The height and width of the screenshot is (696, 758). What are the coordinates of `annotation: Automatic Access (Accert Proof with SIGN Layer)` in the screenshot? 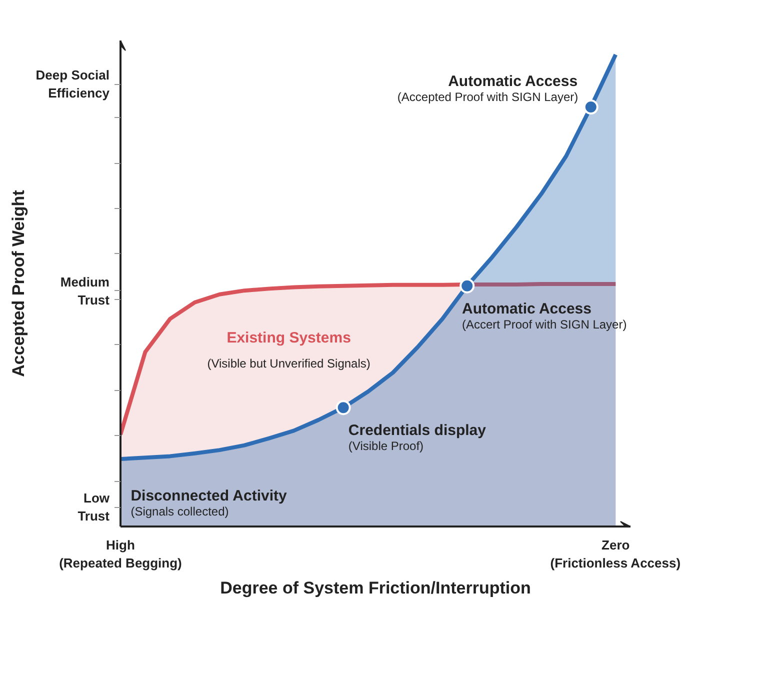 It's located at (544, 316).